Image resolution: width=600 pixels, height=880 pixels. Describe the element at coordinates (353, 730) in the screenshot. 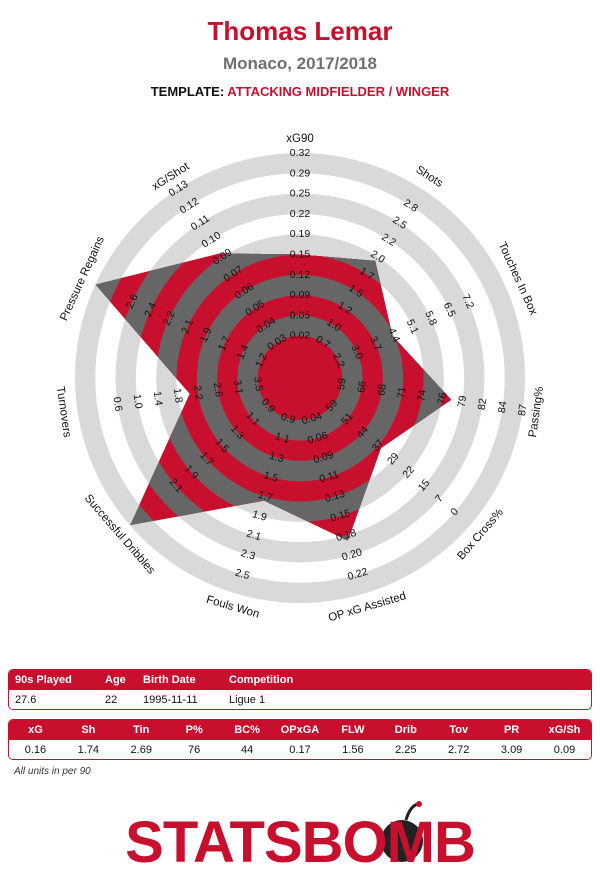

I see `stats-header-cell: FLW` at that location.